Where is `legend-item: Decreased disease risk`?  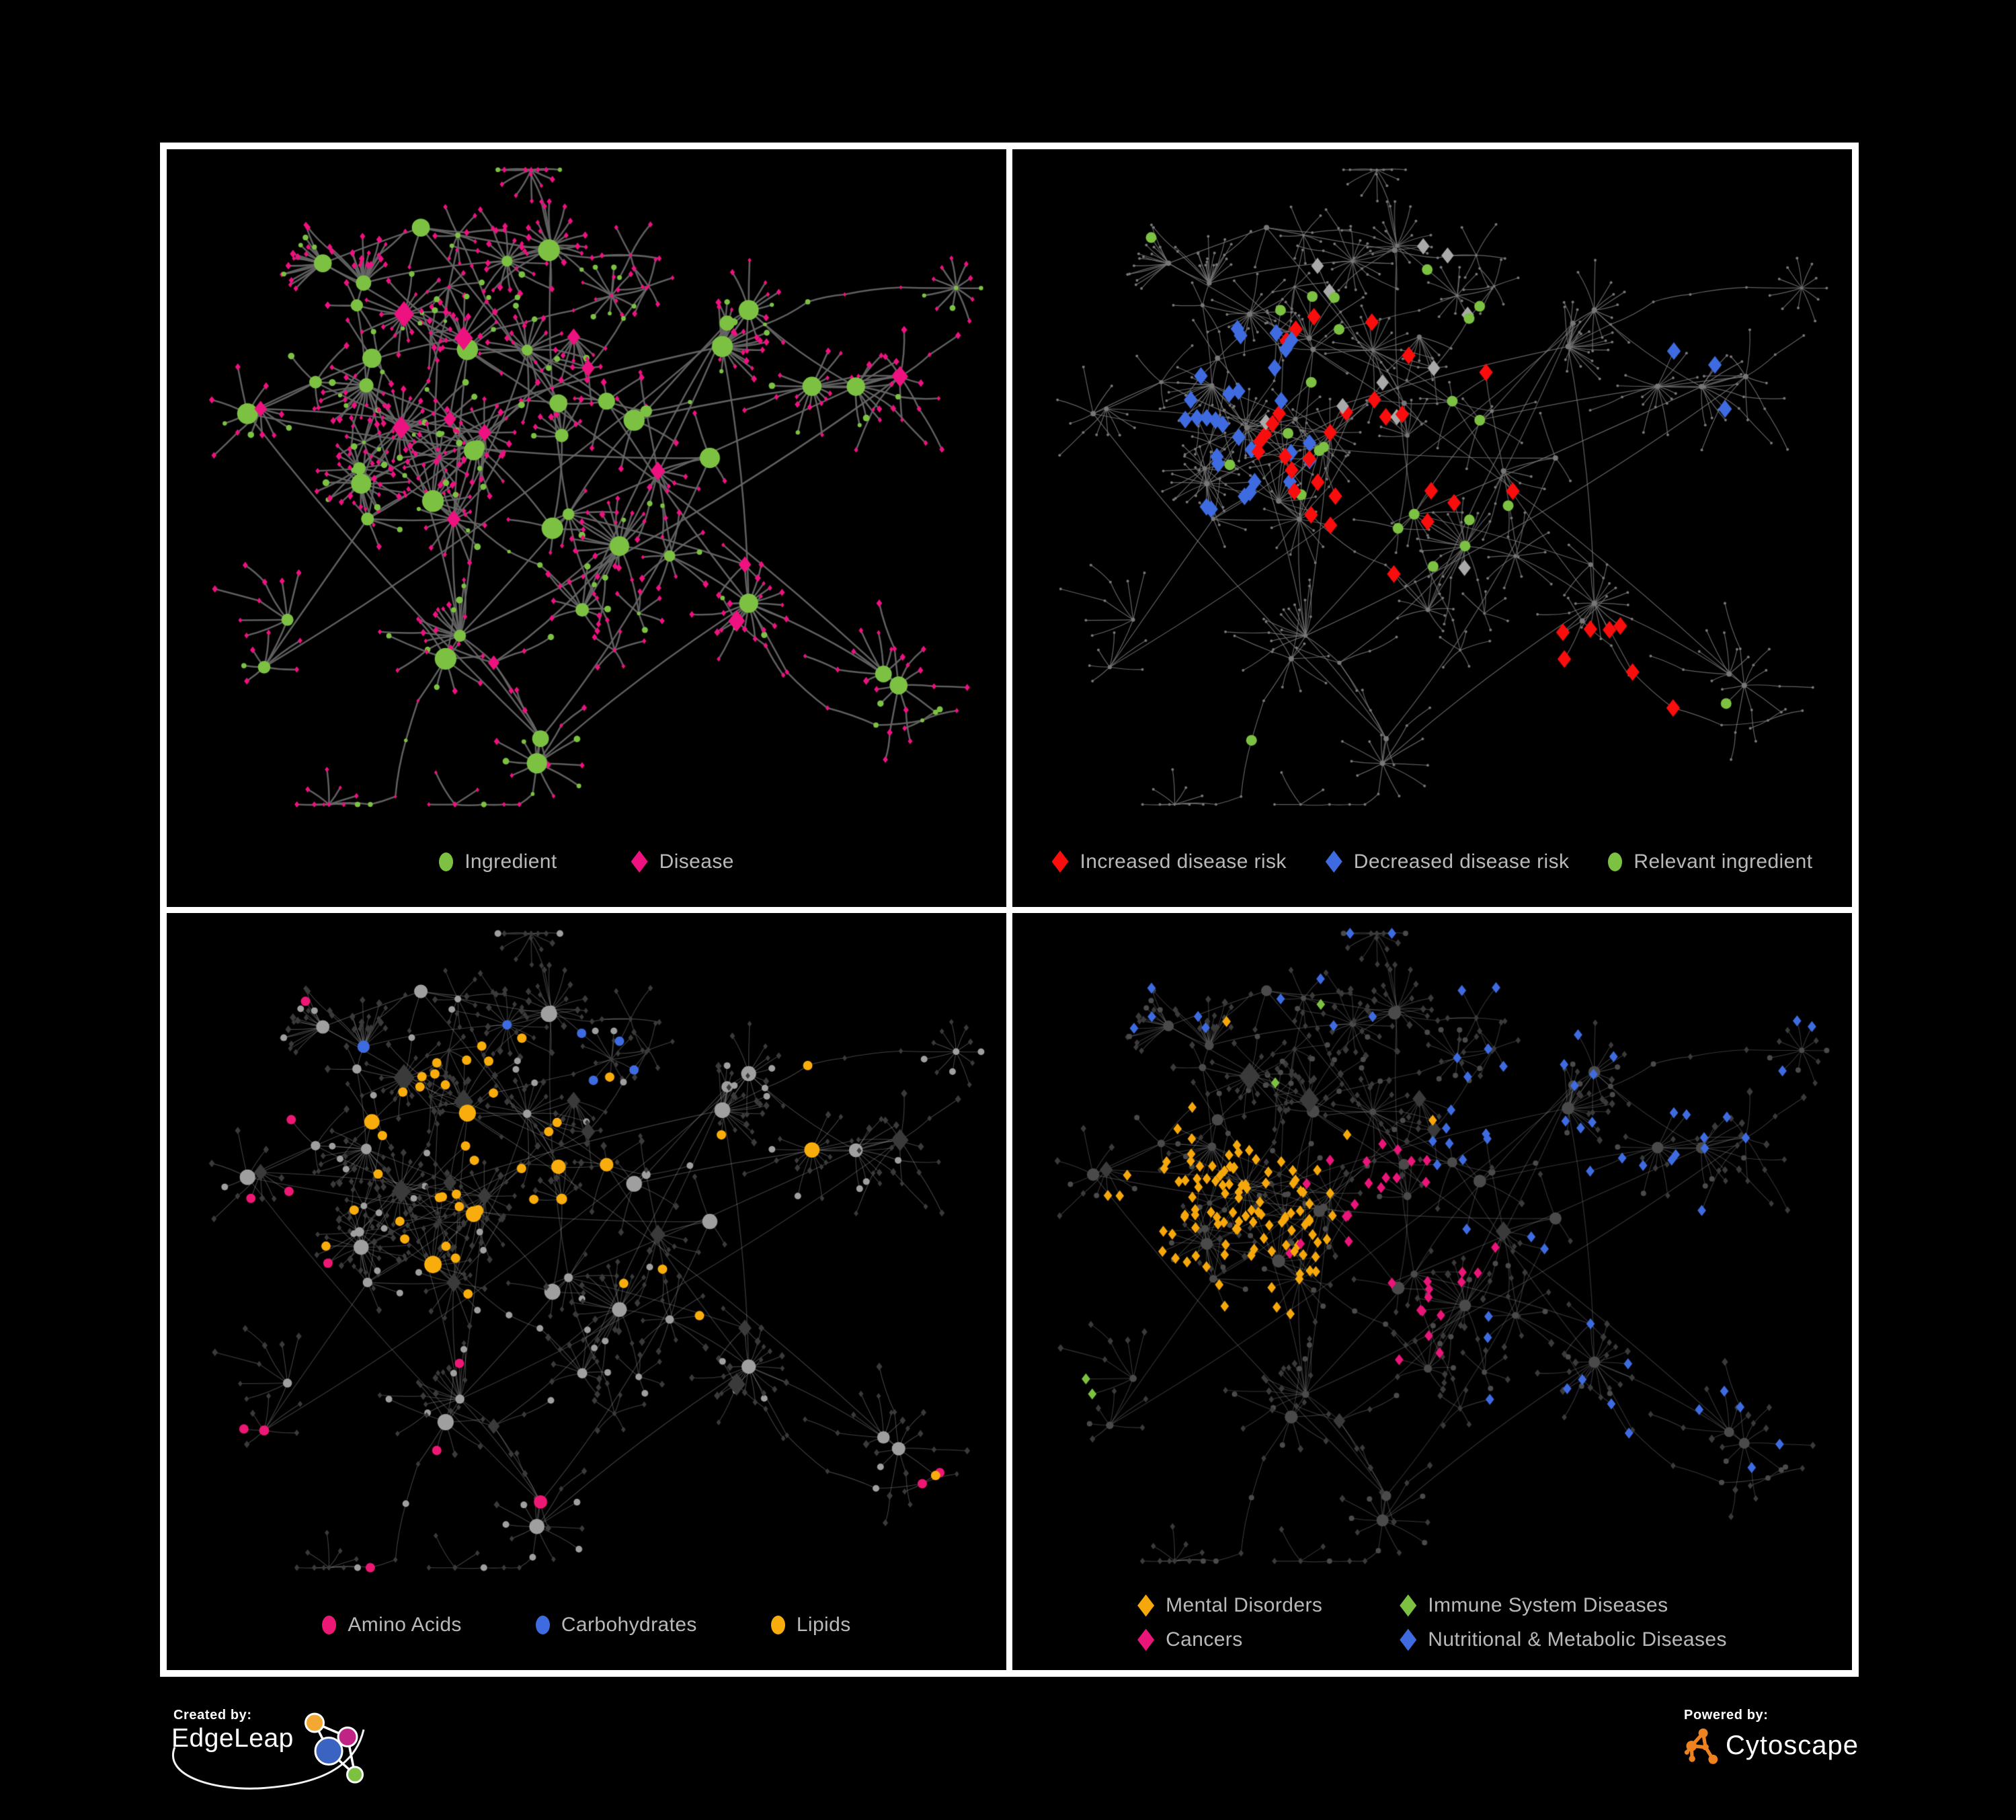 legend-item: Decreased disease risk is located at coordinates (1447, 861).